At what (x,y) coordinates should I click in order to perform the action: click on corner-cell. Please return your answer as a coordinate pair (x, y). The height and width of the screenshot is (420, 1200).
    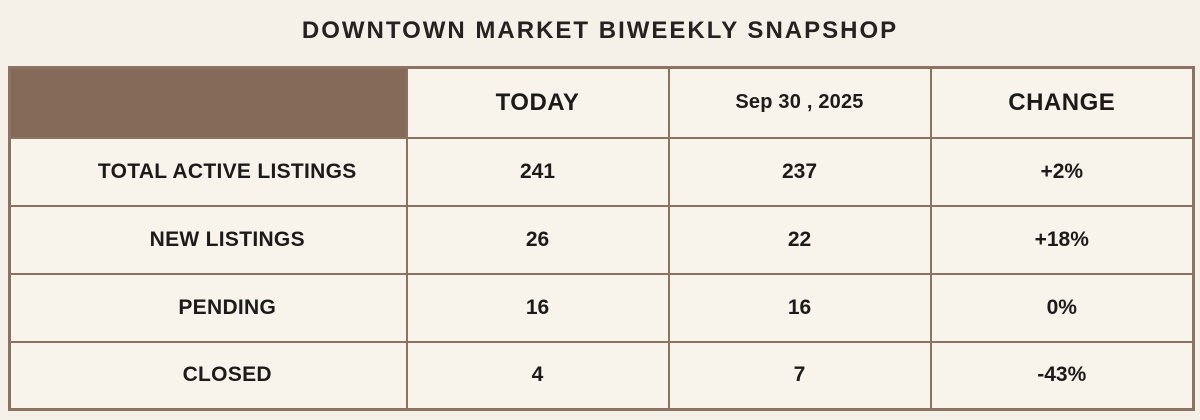
    Looking at the image, I should click on (208, 102).